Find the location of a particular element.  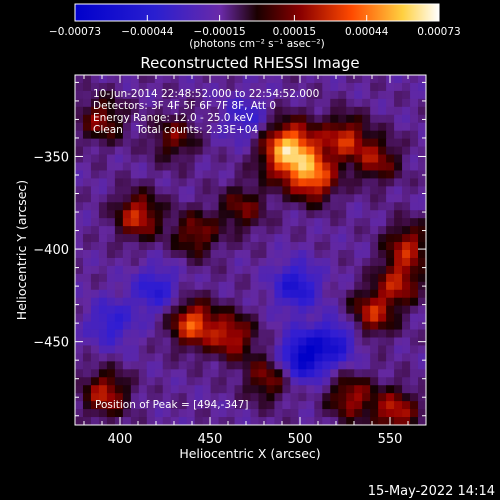

y-tick-label: −350 is located at coordinates (51, 157).